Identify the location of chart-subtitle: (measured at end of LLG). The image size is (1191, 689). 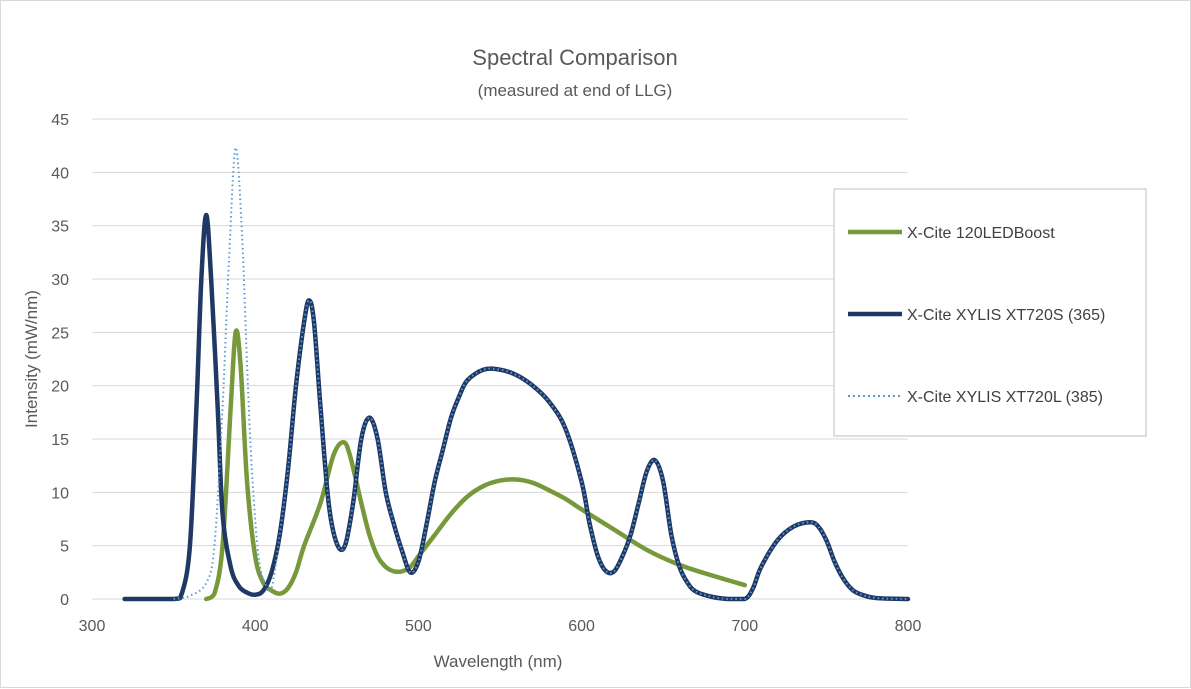
(575, 90).